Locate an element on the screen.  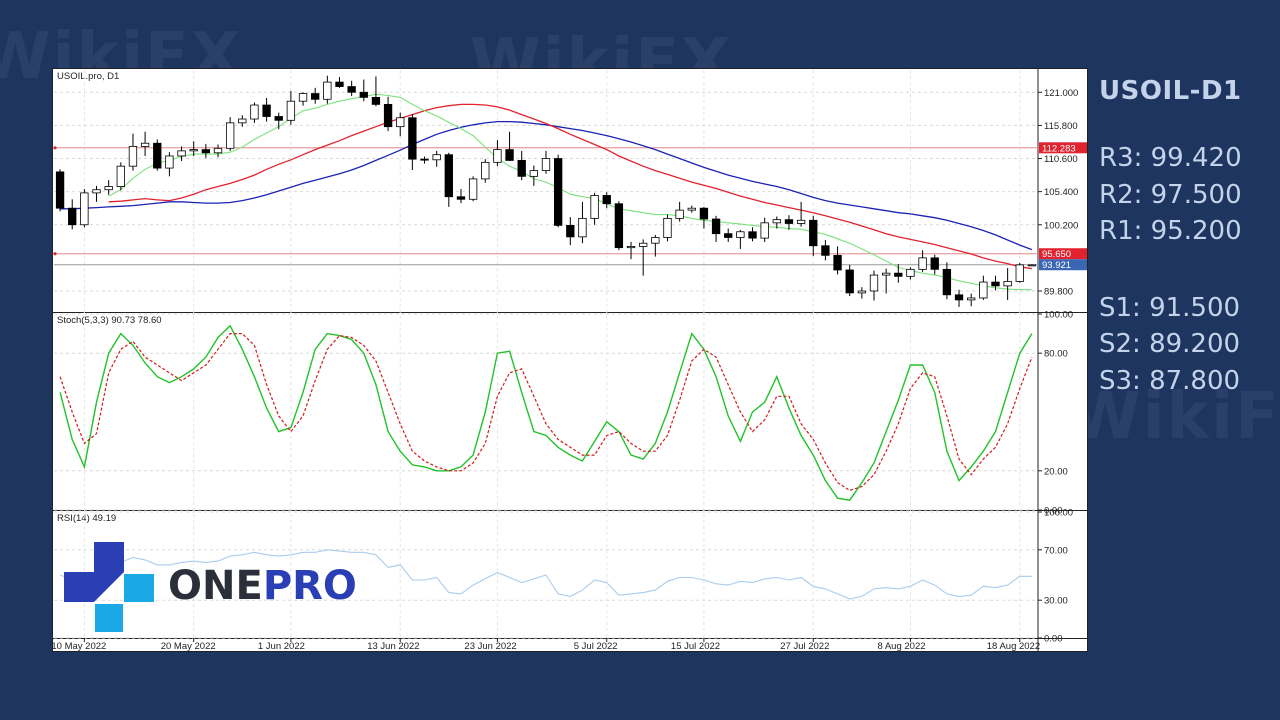
y-tick-label: 100.00 is located at coordinates (1058, 513).